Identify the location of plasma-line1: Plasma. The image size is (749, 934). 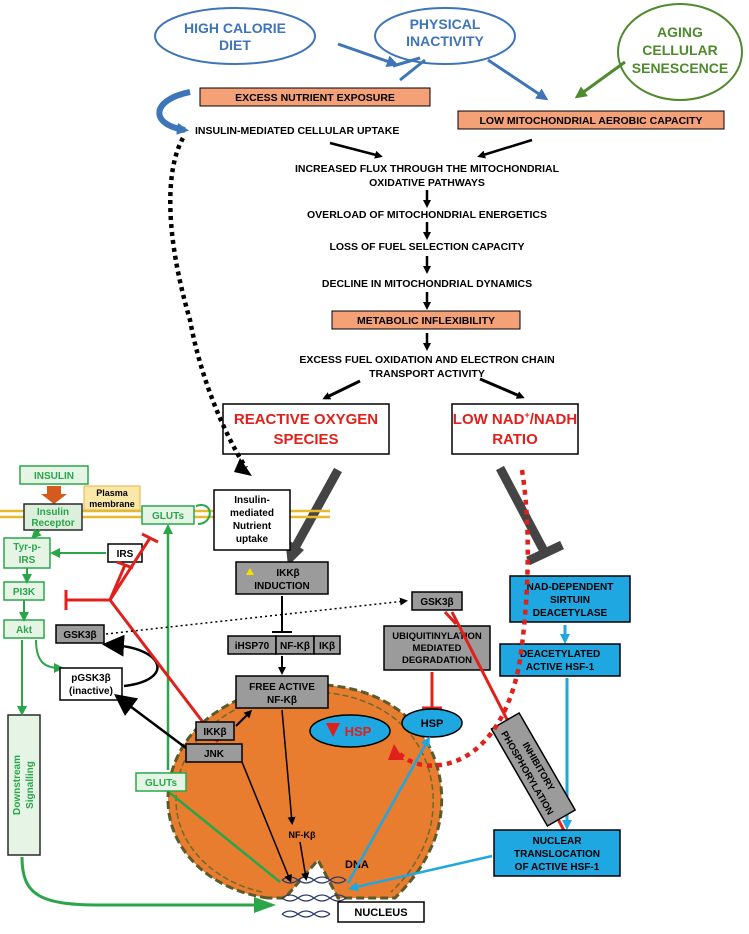
(112, 493).